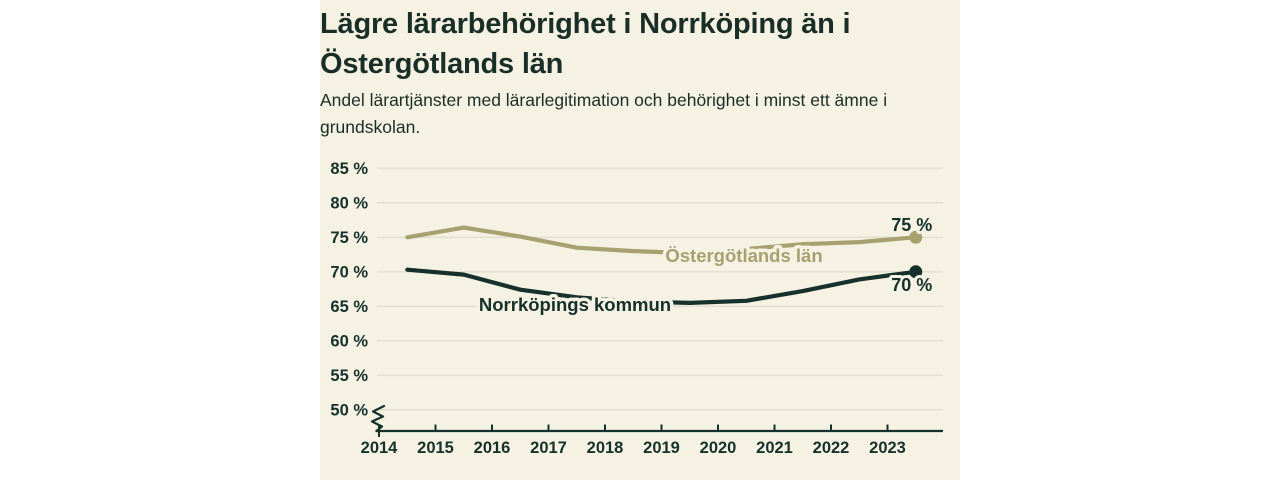  Describe the element at coordinates (442, 64) in the screenshot. I see `chart-title-line-2: Östergötlands län` at that location.